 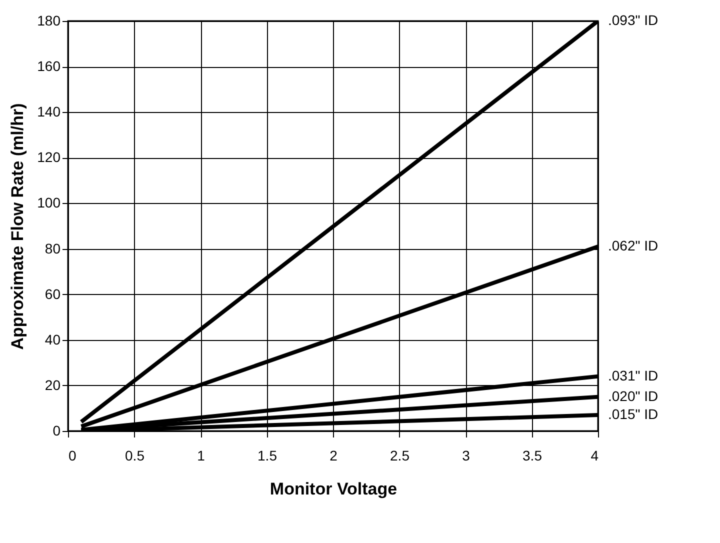 What do you see at coordinates (532, 456) in the screenshot?
I see `x-tick-label: 3.5` at bounding box center [532, 456].